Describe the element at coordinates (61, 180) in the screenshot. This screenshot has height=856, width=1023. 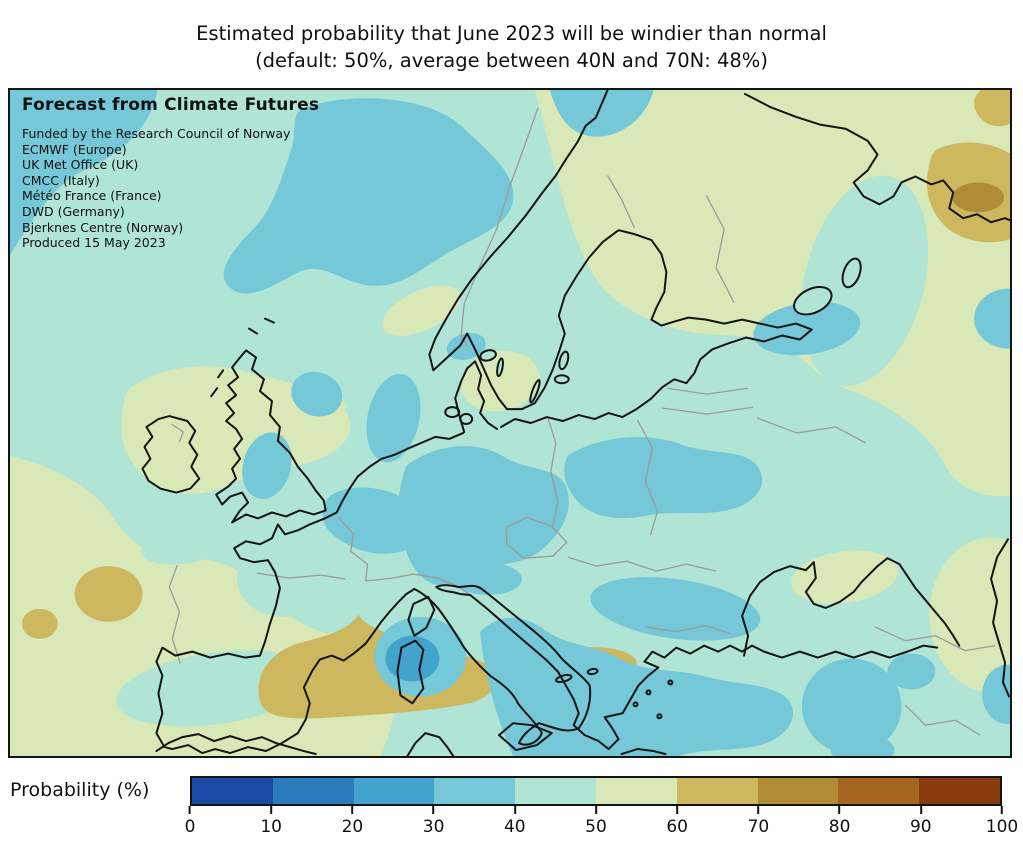
I see `credit-line-3: CMCC (Italy)` at that location.